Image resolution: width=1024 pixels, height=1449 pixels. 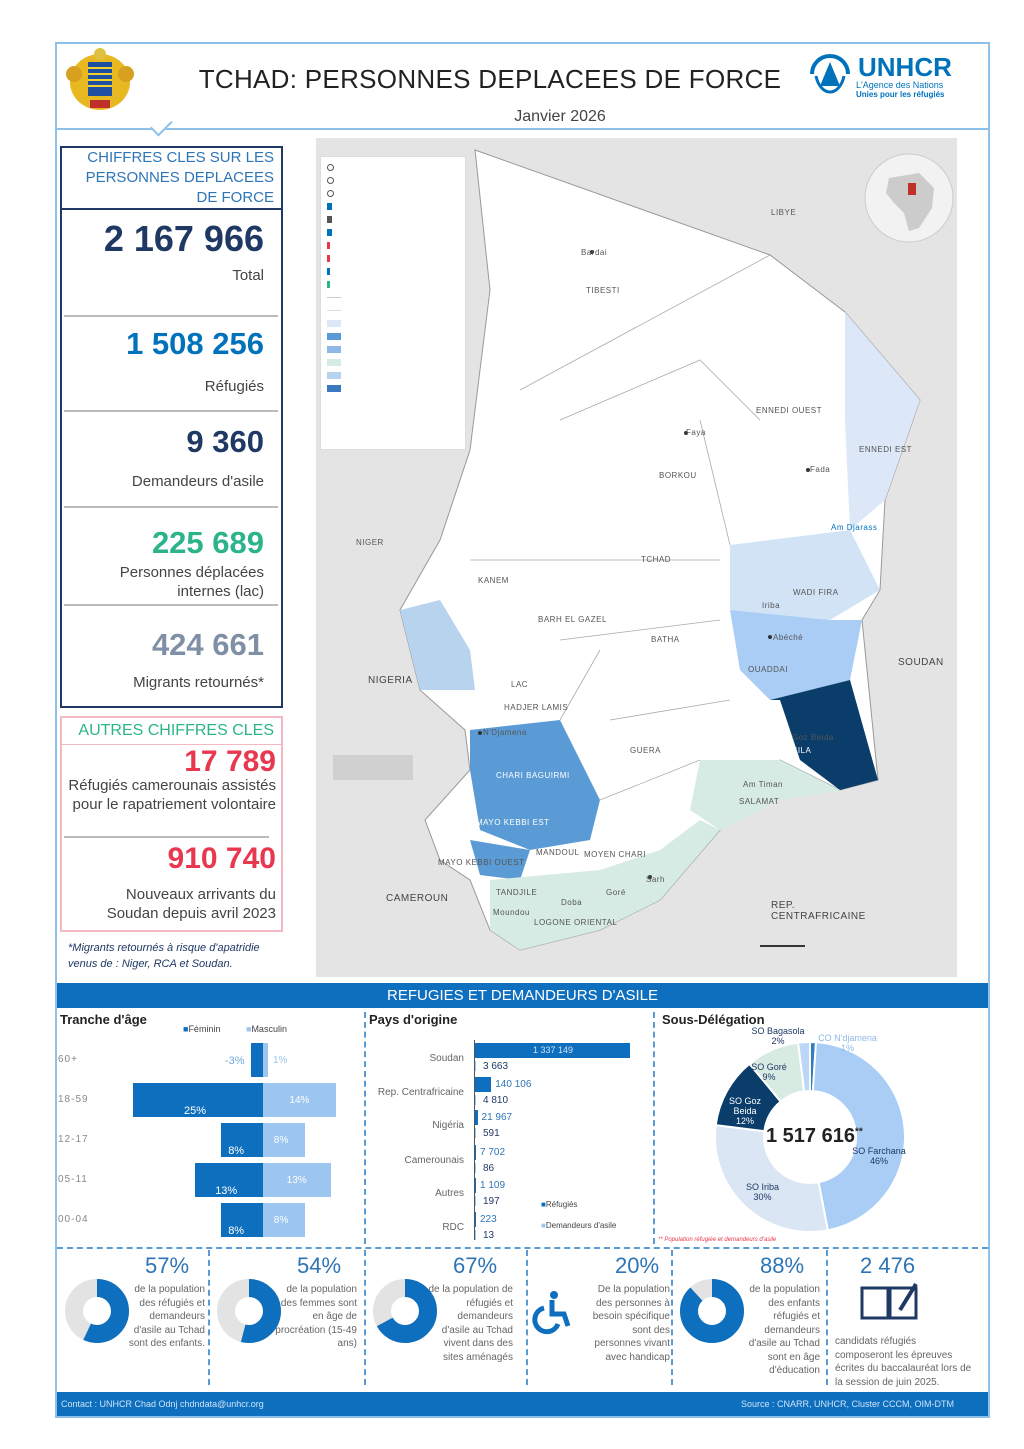 I want to click on page-title: TCHAD: PERSONNES DEPLACEES DE FORCE, so click(x=490, y=79).